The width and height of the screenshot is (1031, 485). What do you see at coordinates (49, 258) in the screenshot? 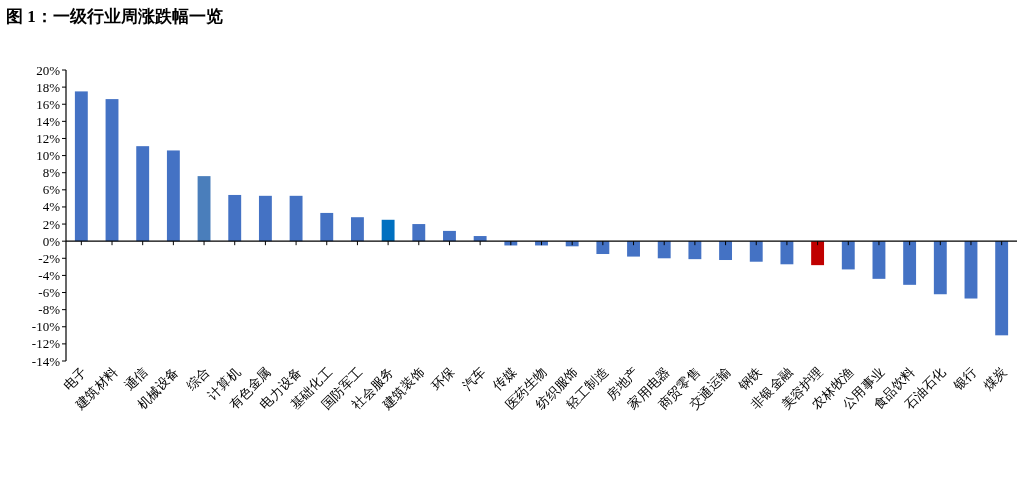
I see `y-tick-label: -2%` at bounding box center [49, 258].